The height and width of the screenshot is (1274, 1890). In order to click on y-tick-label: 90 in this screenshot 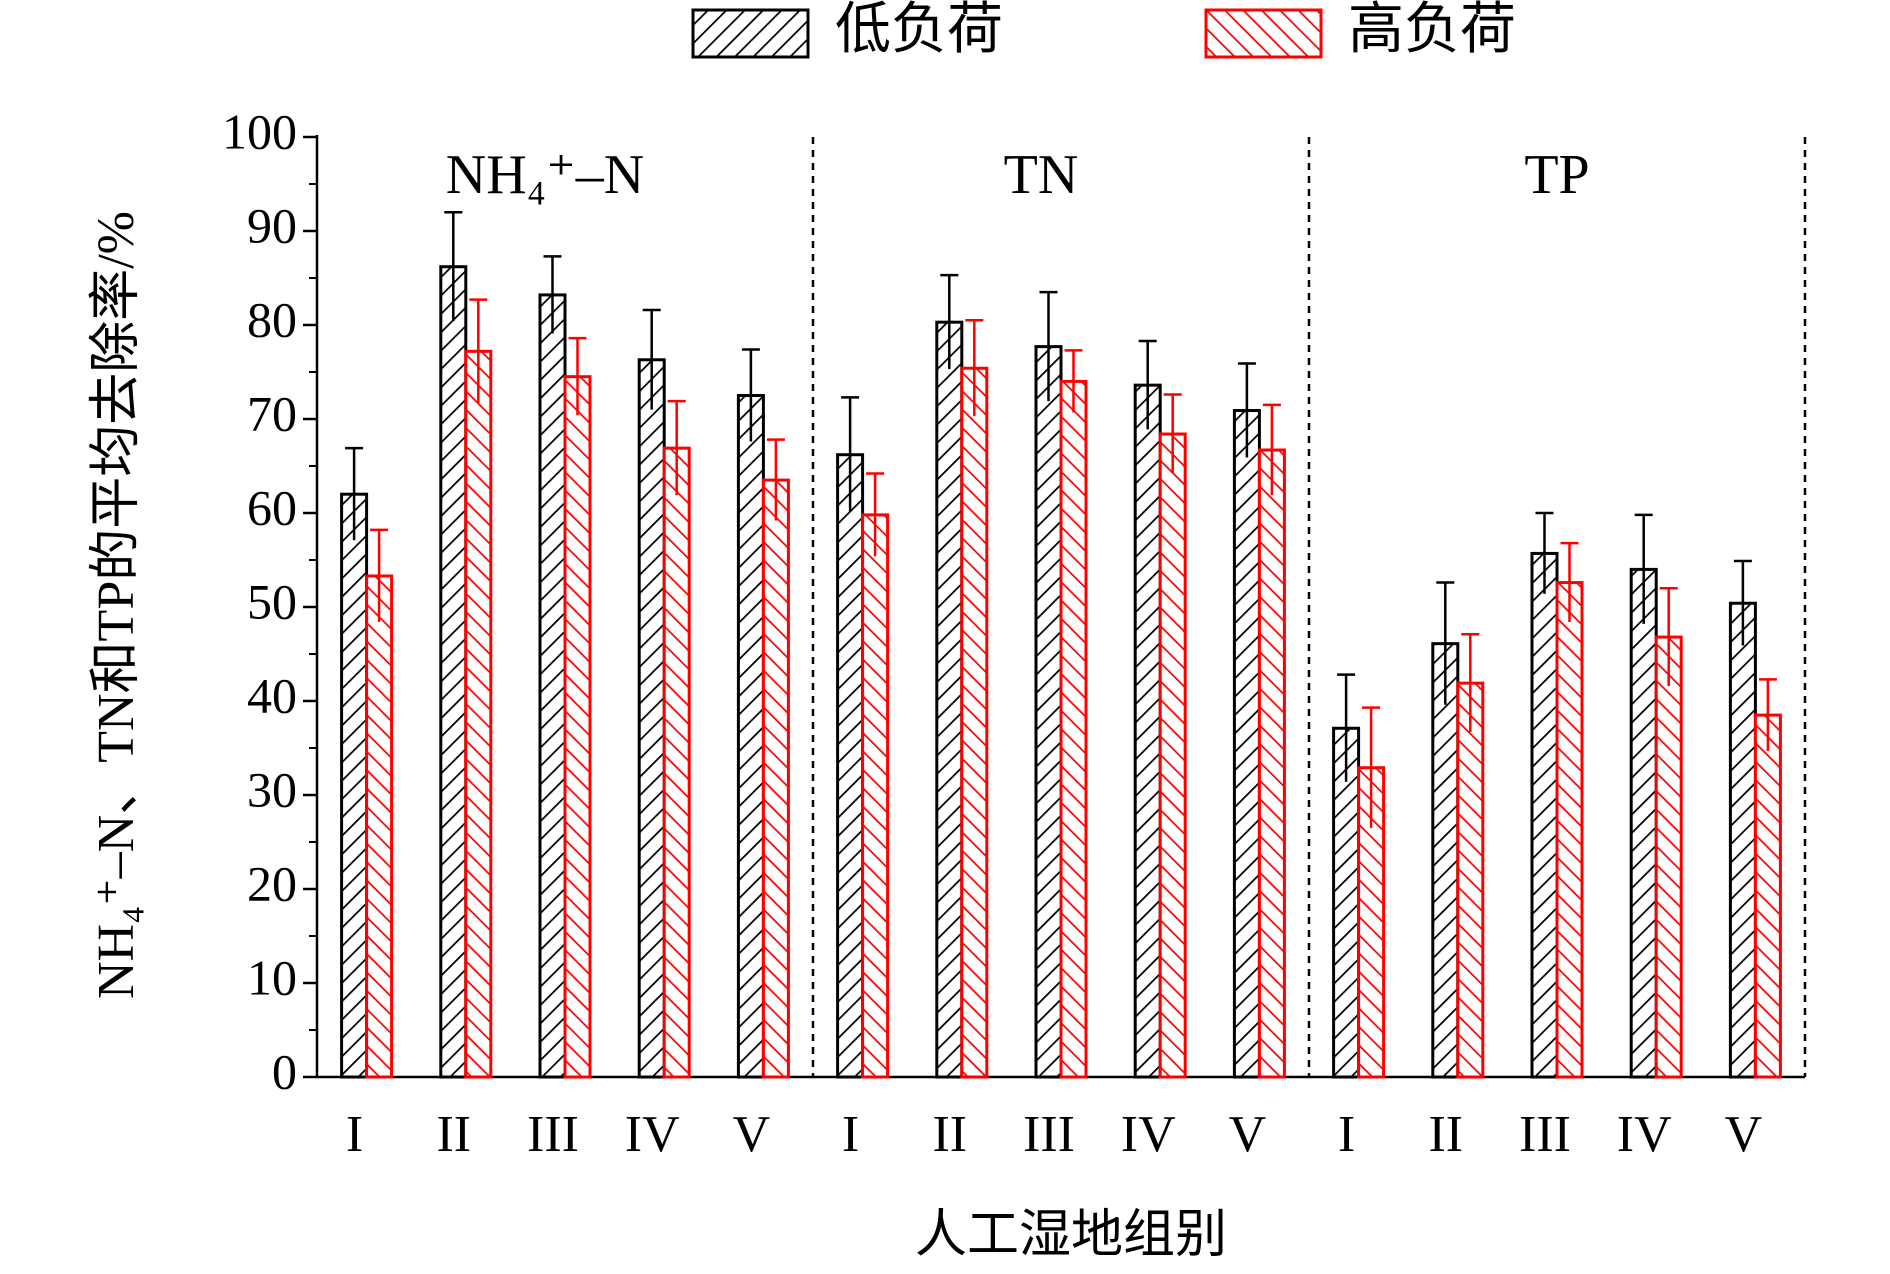, I will do `click(272, 225)`.